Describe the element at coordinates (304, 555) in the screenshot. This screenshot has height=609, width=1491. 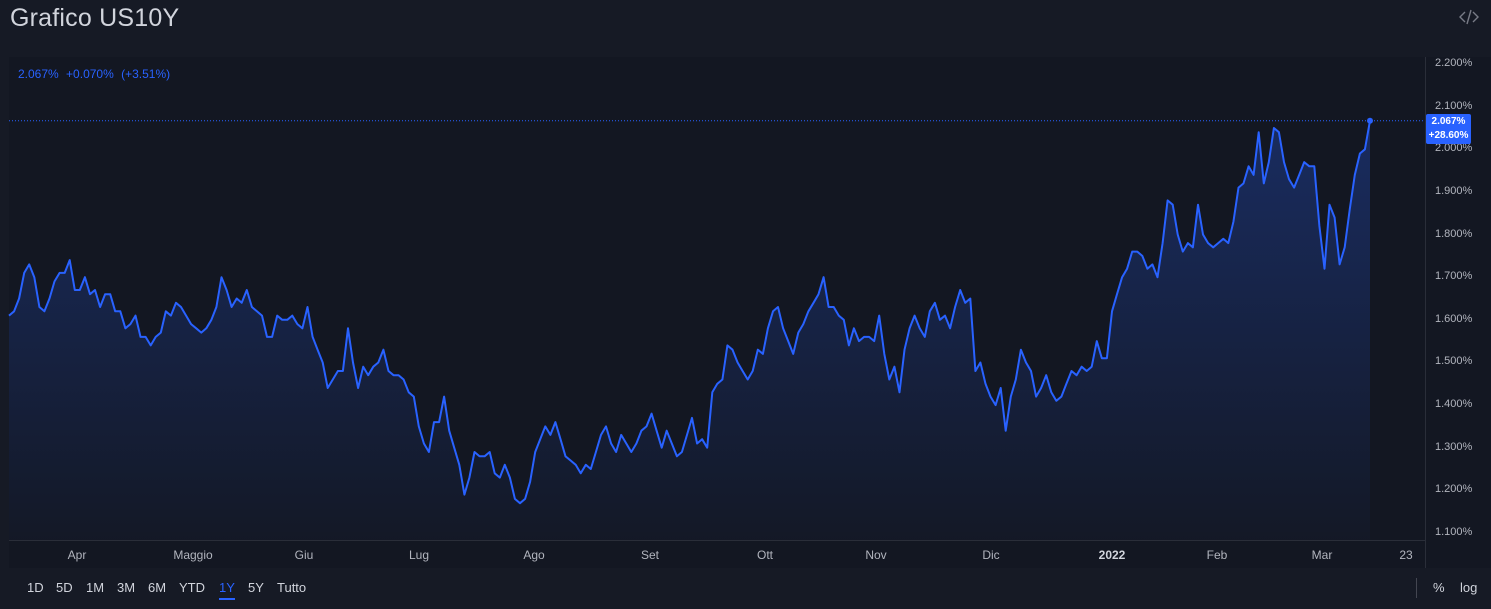
I see `x-tick-label: Giu` at that location.